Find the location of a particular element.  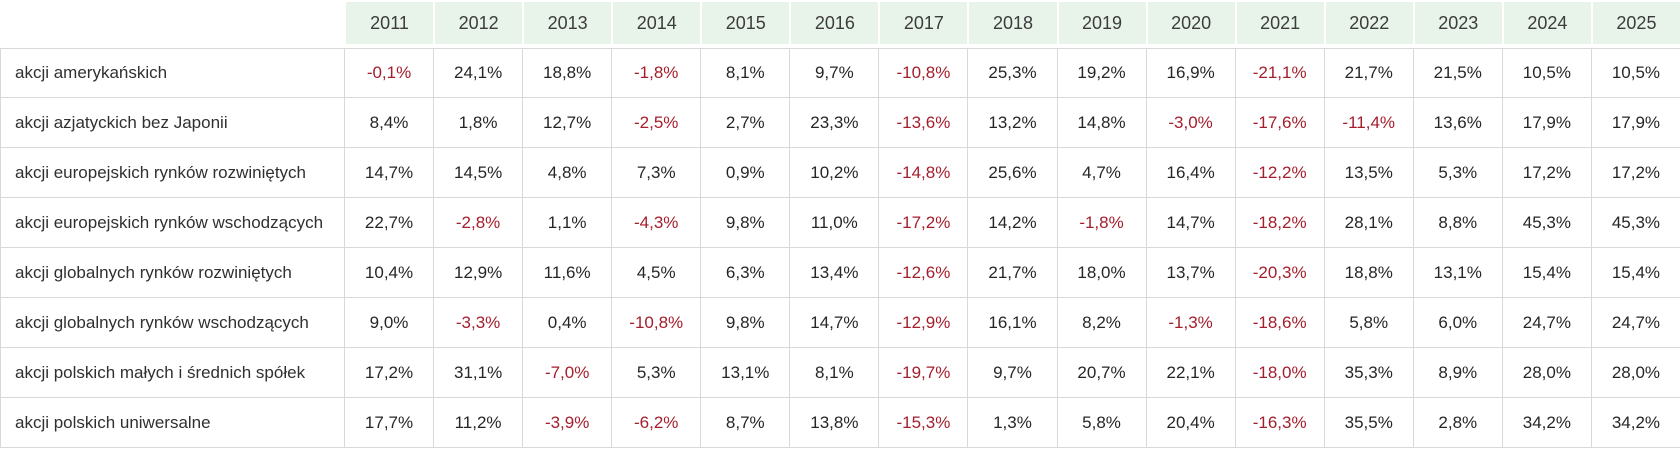

year-header-2022: 2022 is located at coordinates (1368, 25).